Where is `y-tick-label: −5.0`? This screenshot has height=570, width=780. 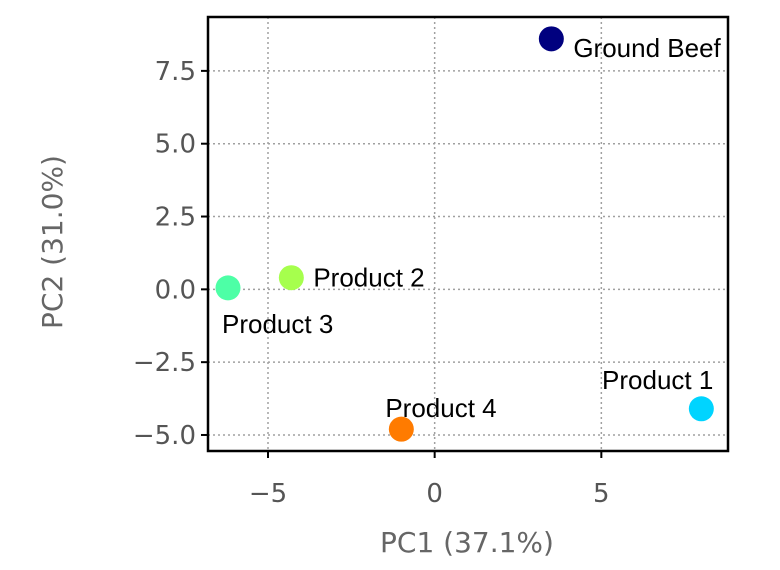
y-tick-label: −5.0 is located at coordinates (164, 436).